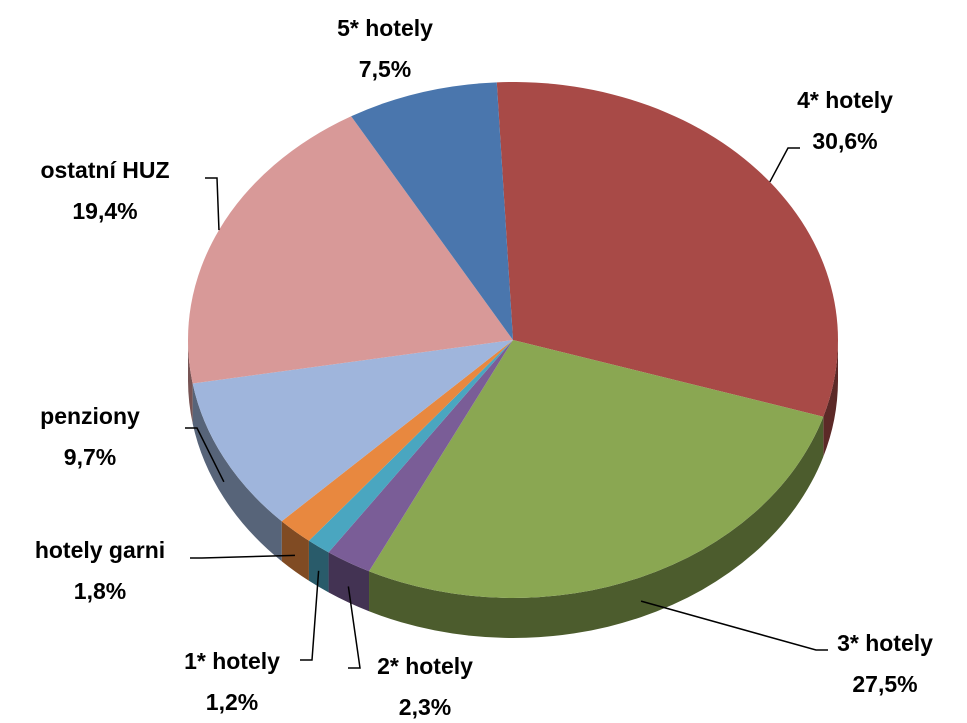 The width and height of the screenshot is (967, 723). I want to click on value-label: 19,4%, so click(104, 211).